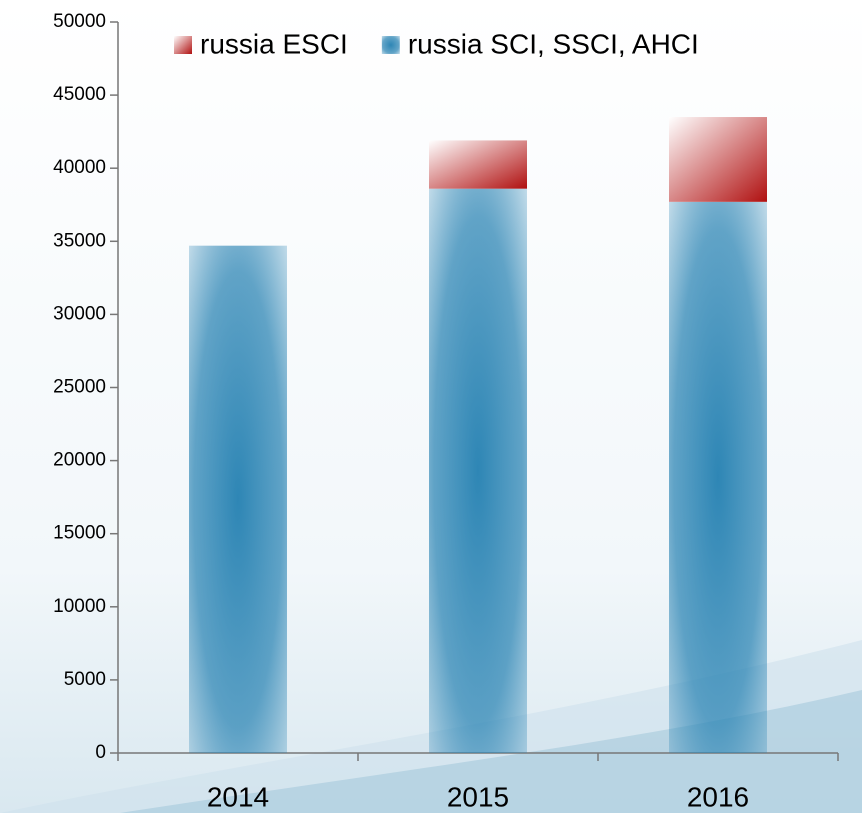  What do you see at coordinates (79, 167) in the screenshot?
I see `y-tick-label: 40000` at bounding box center [79, 167].